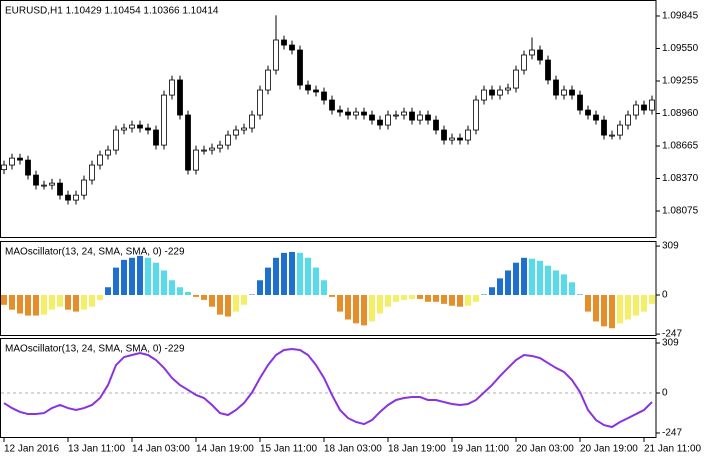 The image size is (709, 458). What do you see at coordinates (353, 449) in the screenshot?
I see `x-tick-label: 18 Jan 03:00` at bounding box center [353, 449].